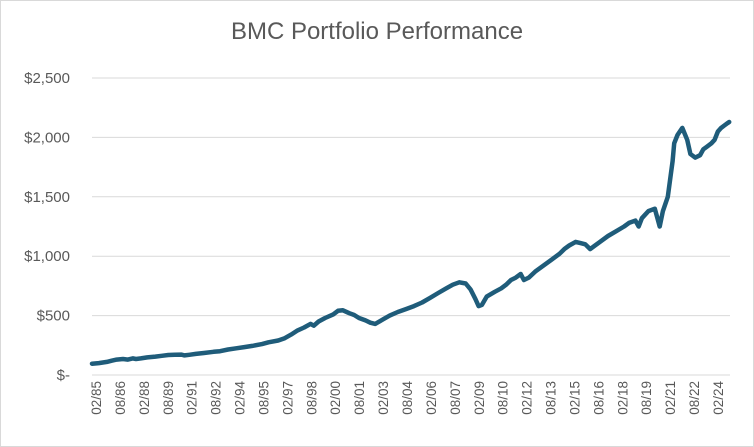 The width and height of the screenshot is (754, 447). Describe the element at coordinates (47, 227) in the screenshot. I see `y-axis-tick-labels: $- $500 $1,000 $1,500 $2,000 $2,500` at that location.